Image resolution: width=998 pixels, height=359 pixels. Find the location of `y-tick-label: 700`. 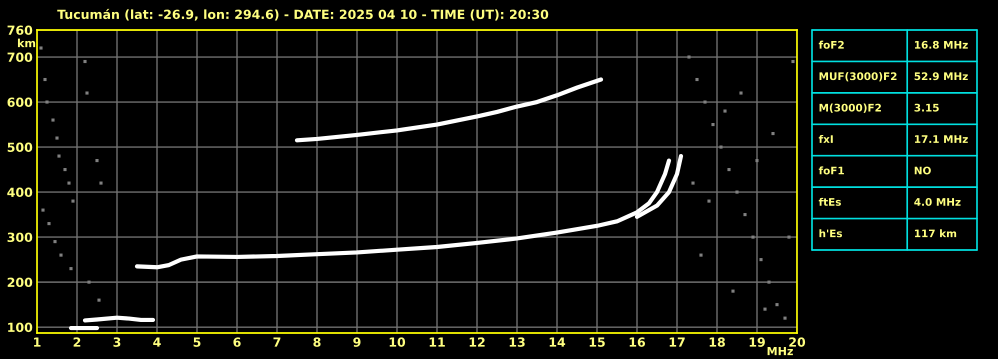

y-tick-label: 700 is located at coordinates (20, 57).